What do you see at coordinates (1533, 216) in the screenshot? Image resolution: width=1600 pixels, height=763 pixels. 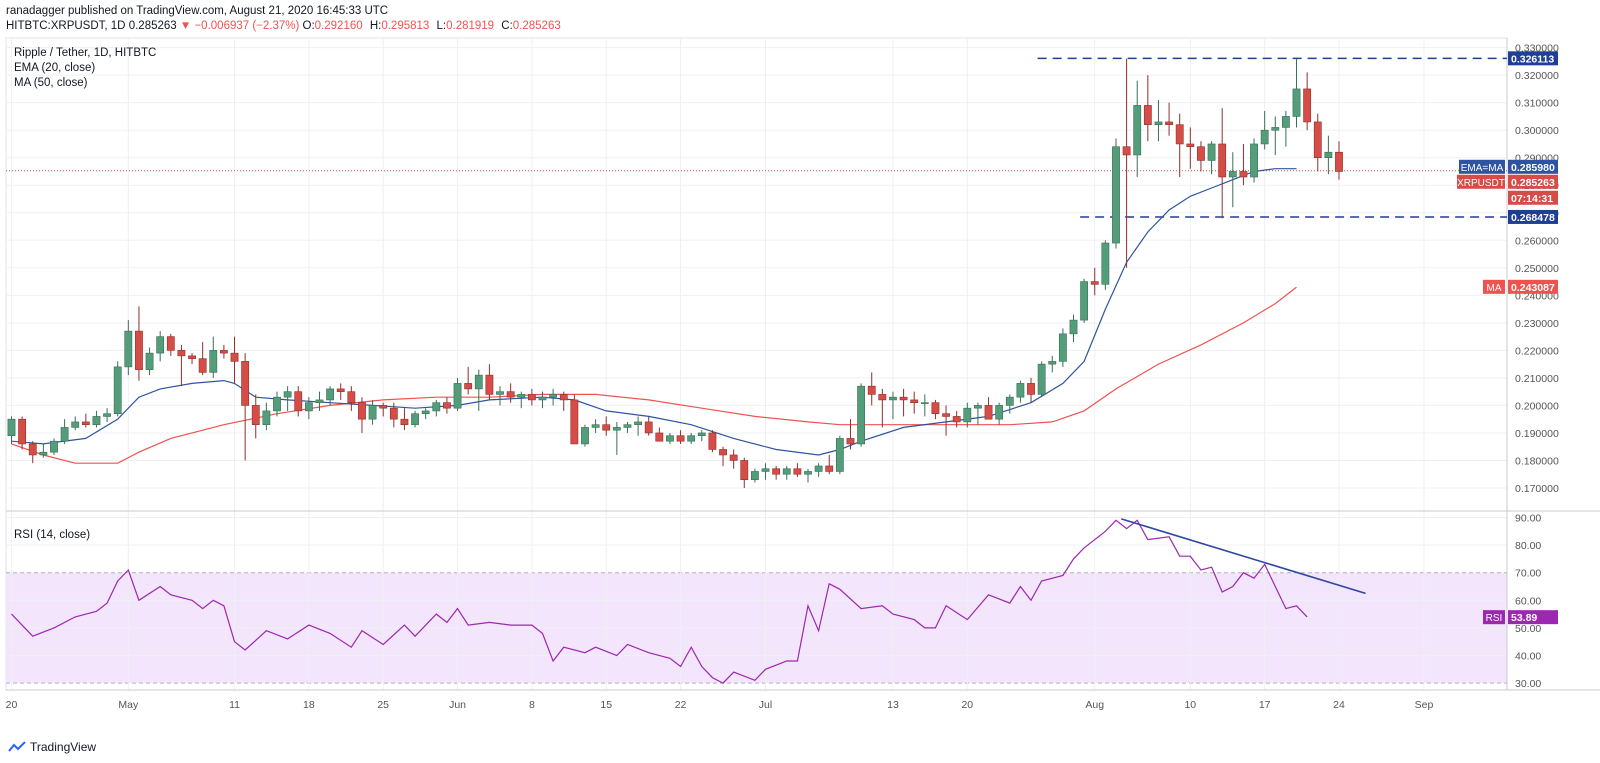 I see `level-tag-value-box` at bounding box center [1533, 216].